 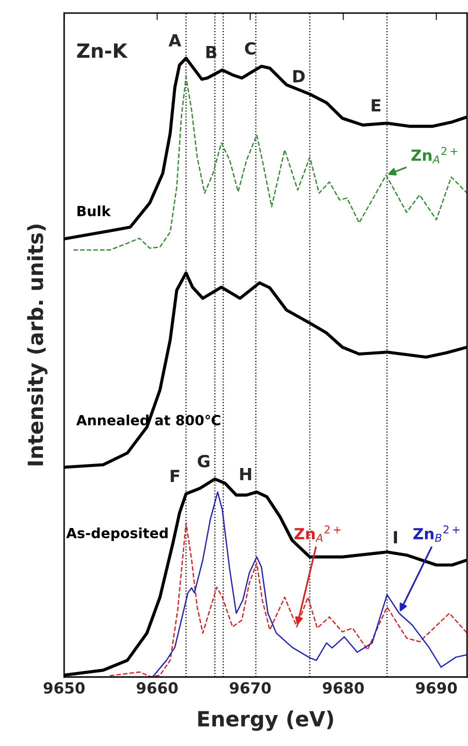 What do you see at coordinates (94, 211) in the screenshot?
I see `series-label: Bulk` at bounding box center [94, 211].